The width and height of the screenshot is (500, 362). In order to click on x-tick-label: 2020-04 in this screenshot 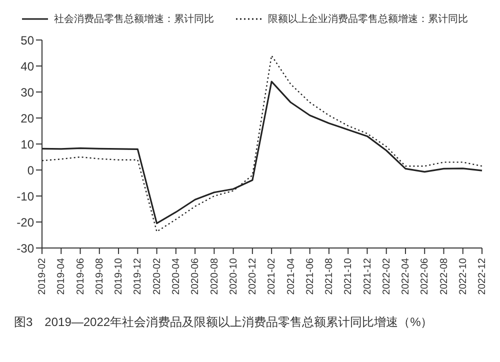, I will do `click(176, 276)`.